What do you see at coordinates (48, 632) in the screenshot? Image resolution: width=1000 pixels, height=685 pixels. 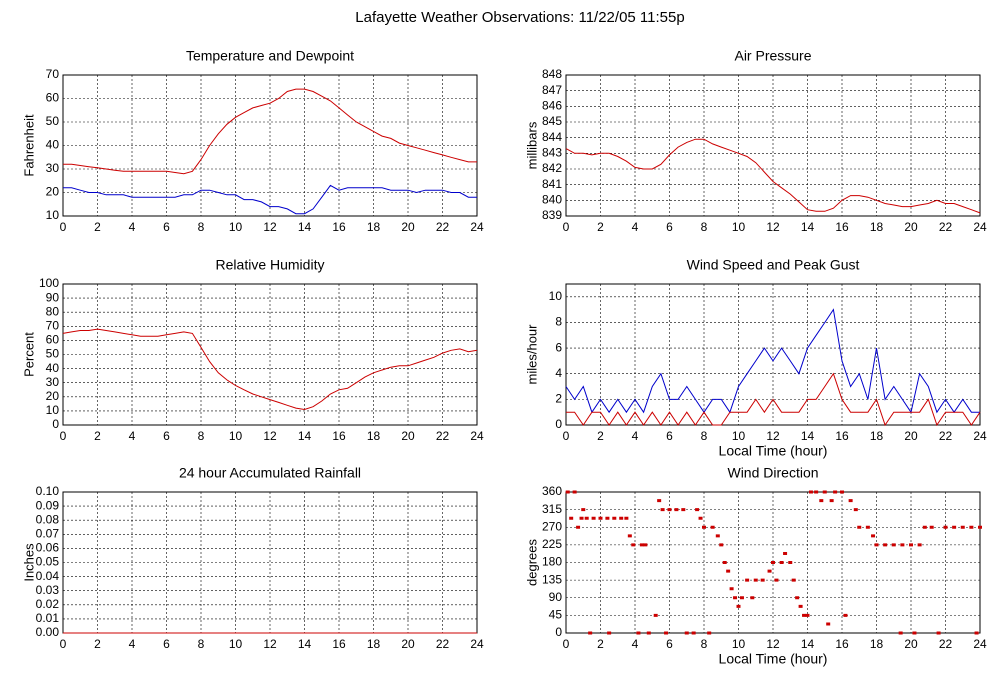 I see `y-tick-label: 0.00` at bounding box center [48, 632].